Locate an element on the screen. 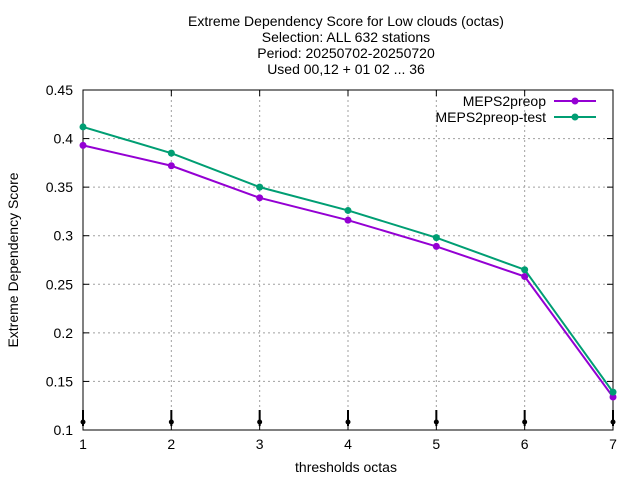 This screenshot has height=480, width=640. y-tick-label: 0.45 is located at coordinates (59, 90).